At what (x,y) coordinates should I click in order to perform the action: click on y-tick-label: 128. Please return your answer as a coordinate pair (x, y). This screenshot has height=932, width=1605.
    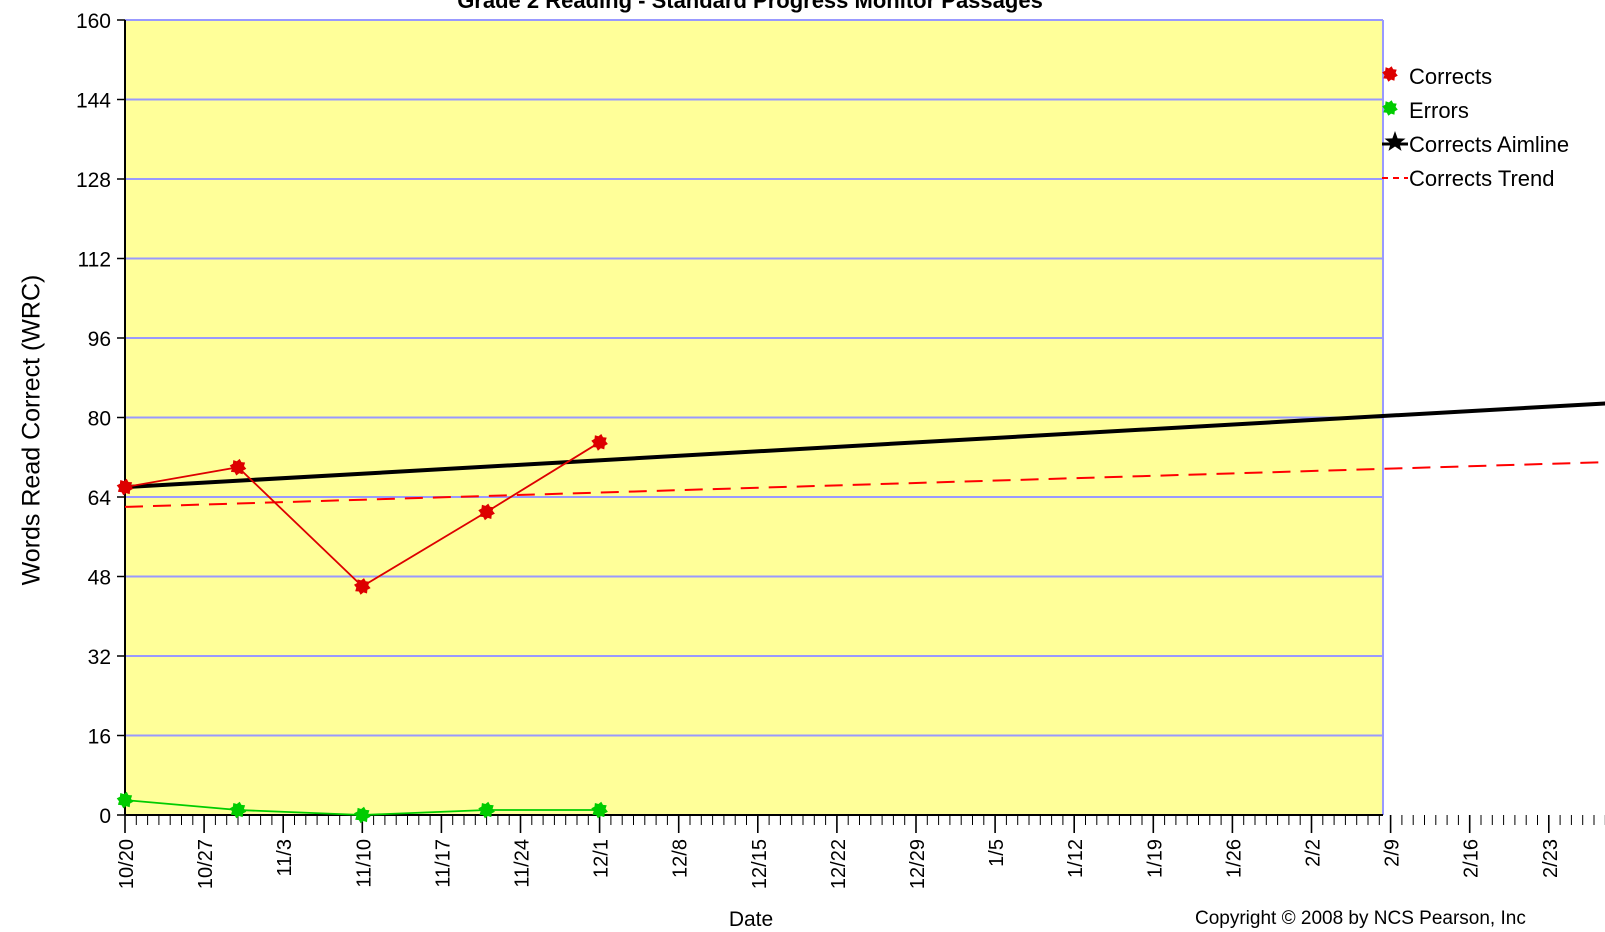
    Looking at the image, I should click on (93, 180).